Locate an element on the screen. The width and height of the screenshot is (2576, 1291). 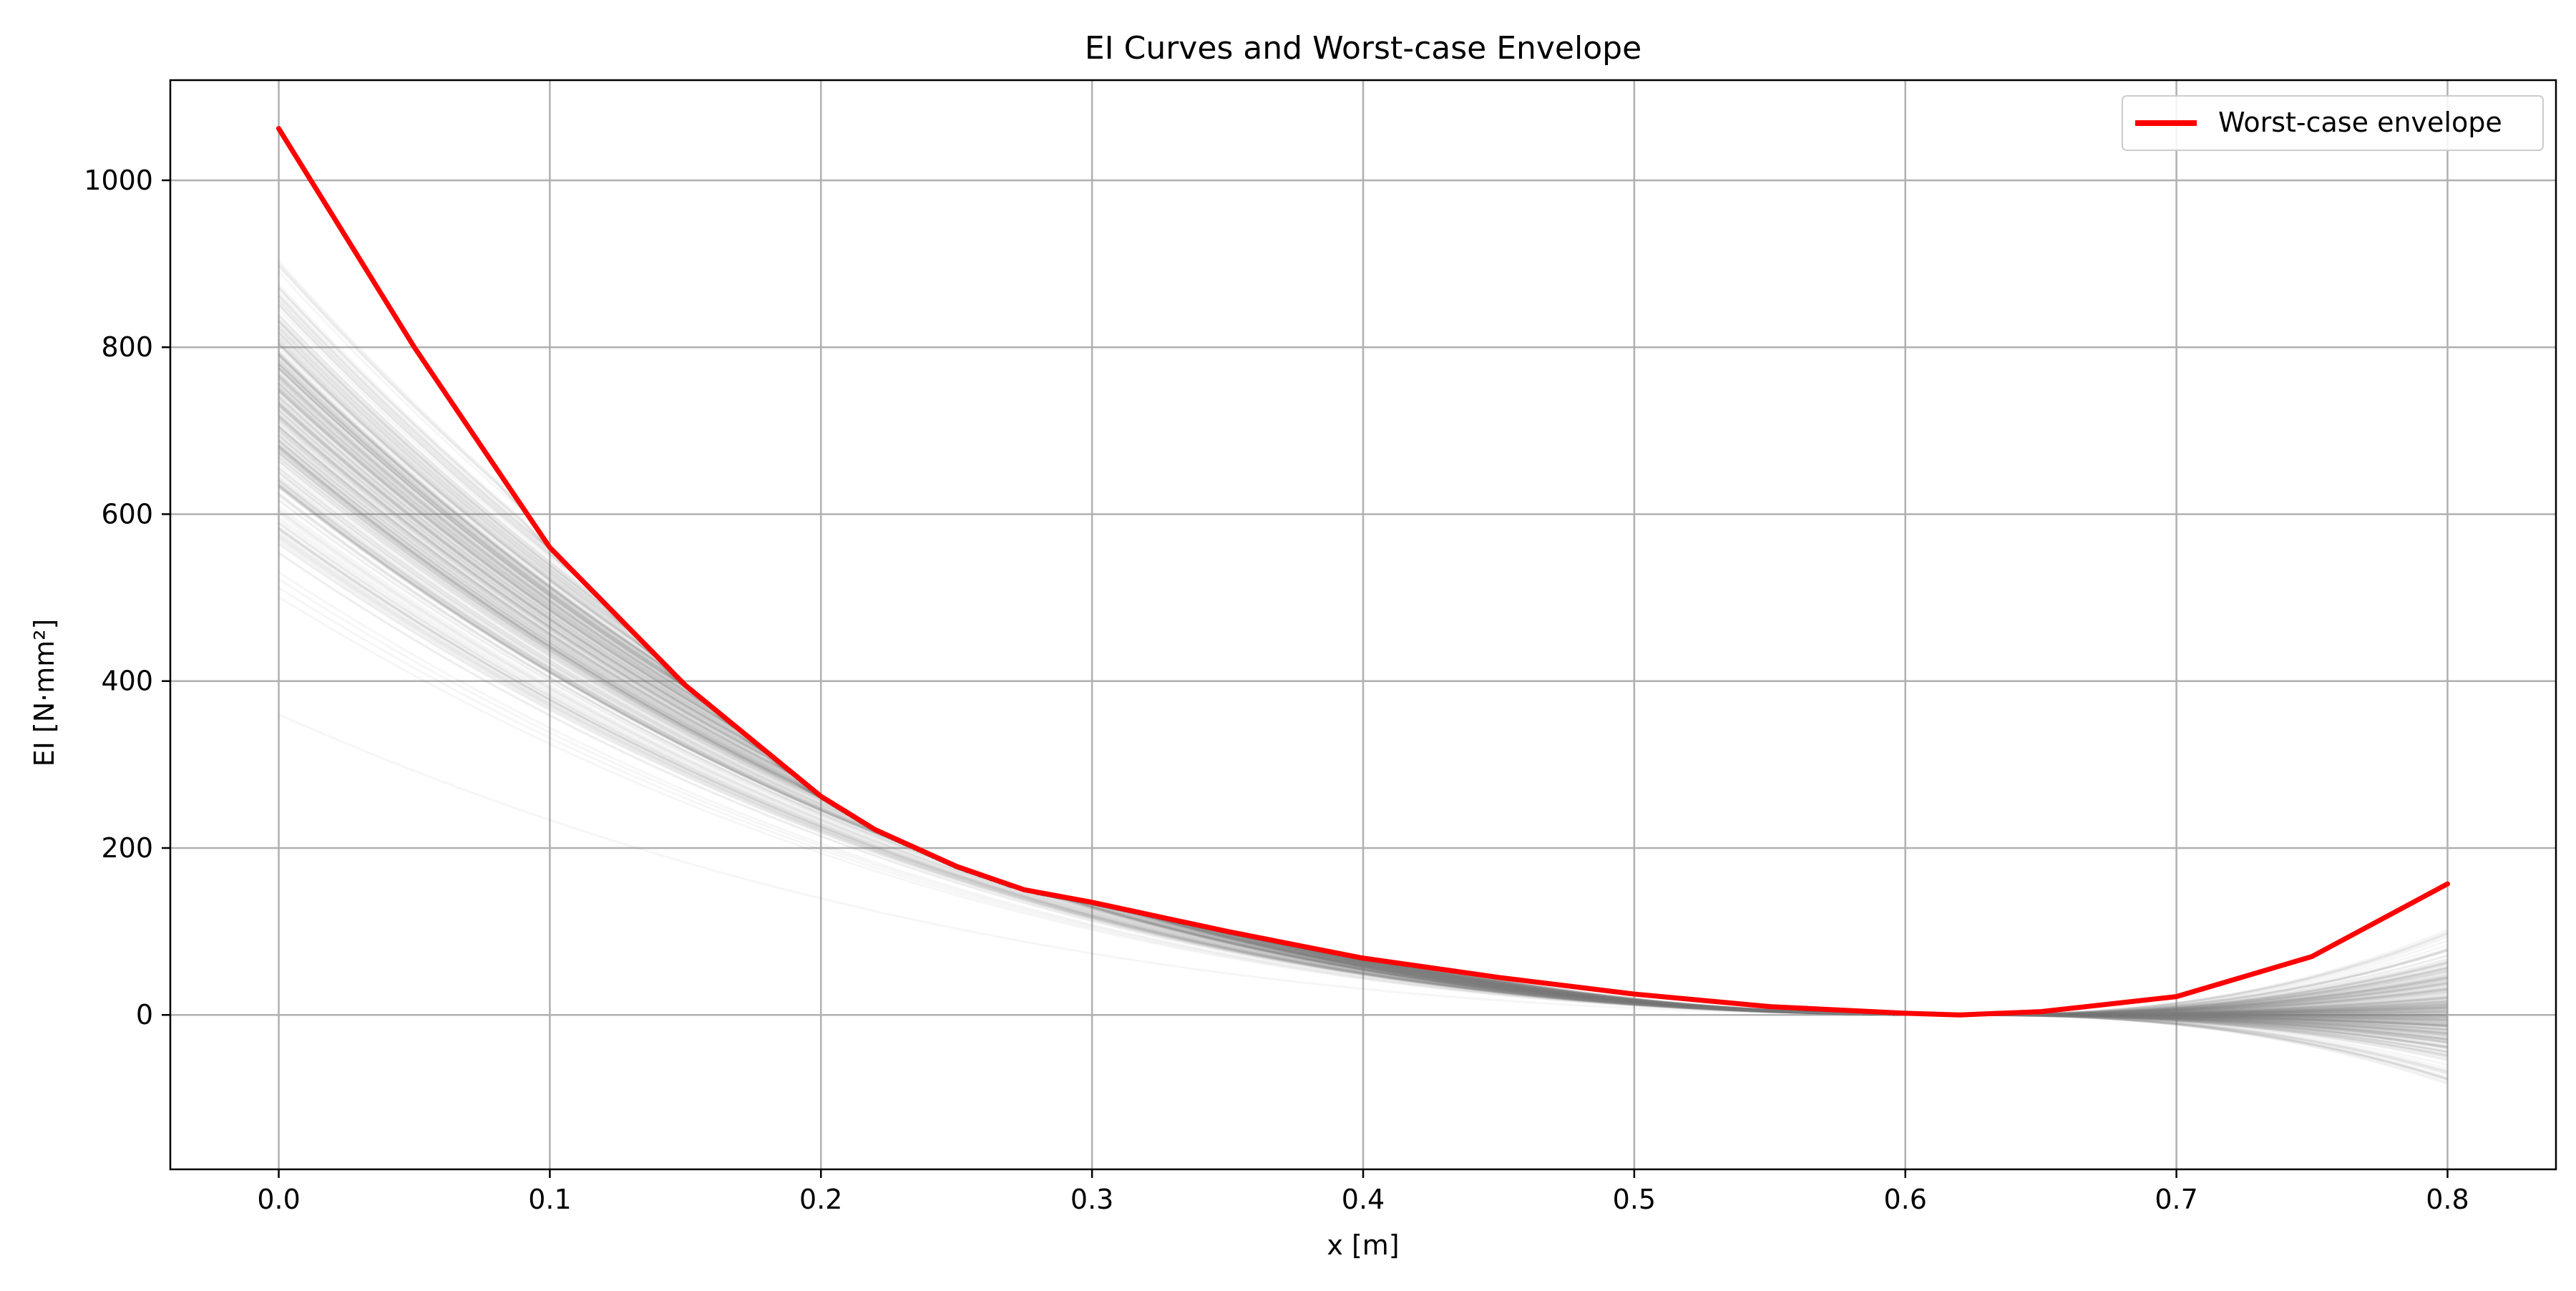
x-tick-label: 0.3 is located at coordinates (1091, 1199).